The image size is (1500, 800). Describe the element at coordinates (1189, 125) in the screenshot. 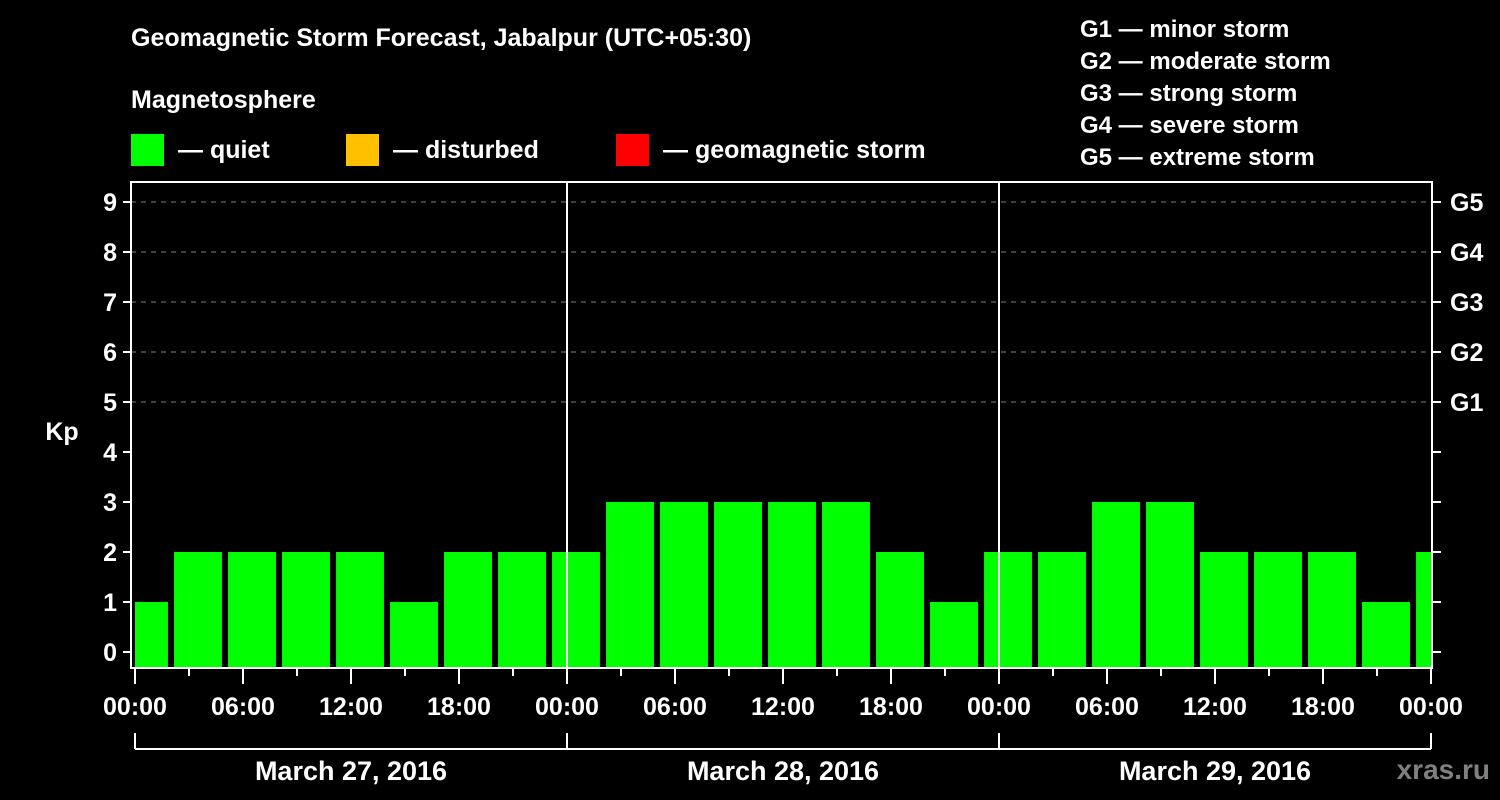

I see `storm-scale-g4: G4 — severe storm` at that location.